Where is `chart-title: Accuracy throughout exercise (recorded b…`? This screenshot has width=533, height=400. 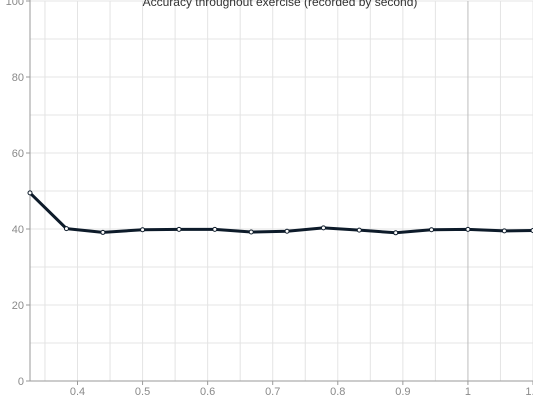 chart-title: Accuracy throughout exercise (recorded b… is located at coordinates (280, 4).